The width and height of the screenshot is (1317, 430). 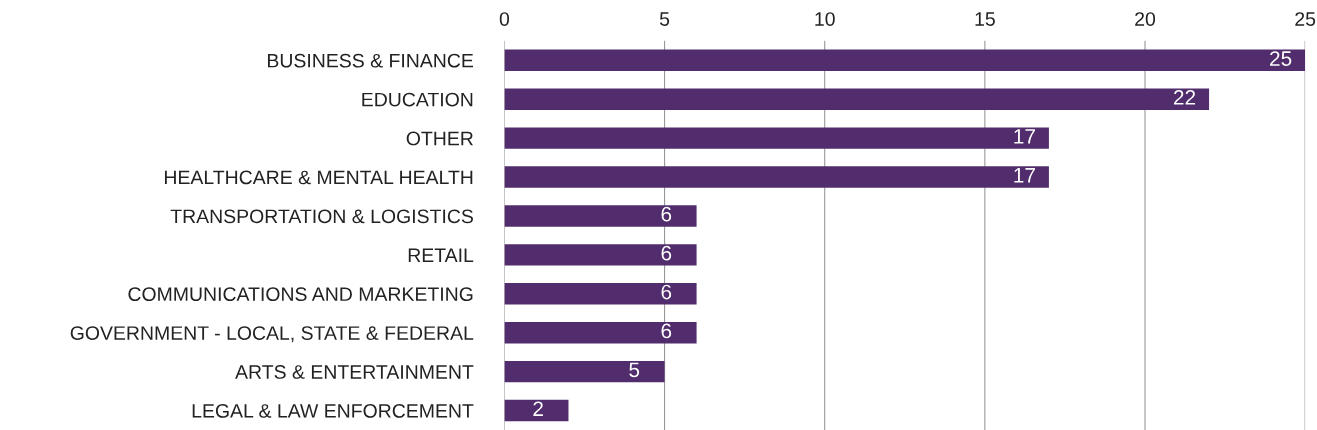 I want to click on data-label: 25, so click(x=1281, y=58).